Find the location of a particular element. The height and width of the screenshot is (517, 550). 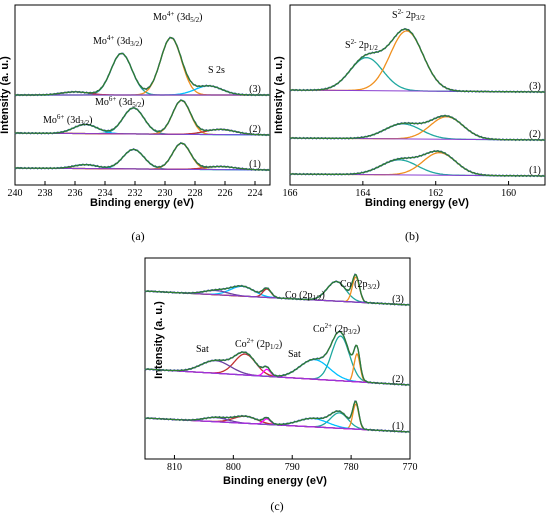

panel-c-letter: (c) is located at coordinates (276, 506).